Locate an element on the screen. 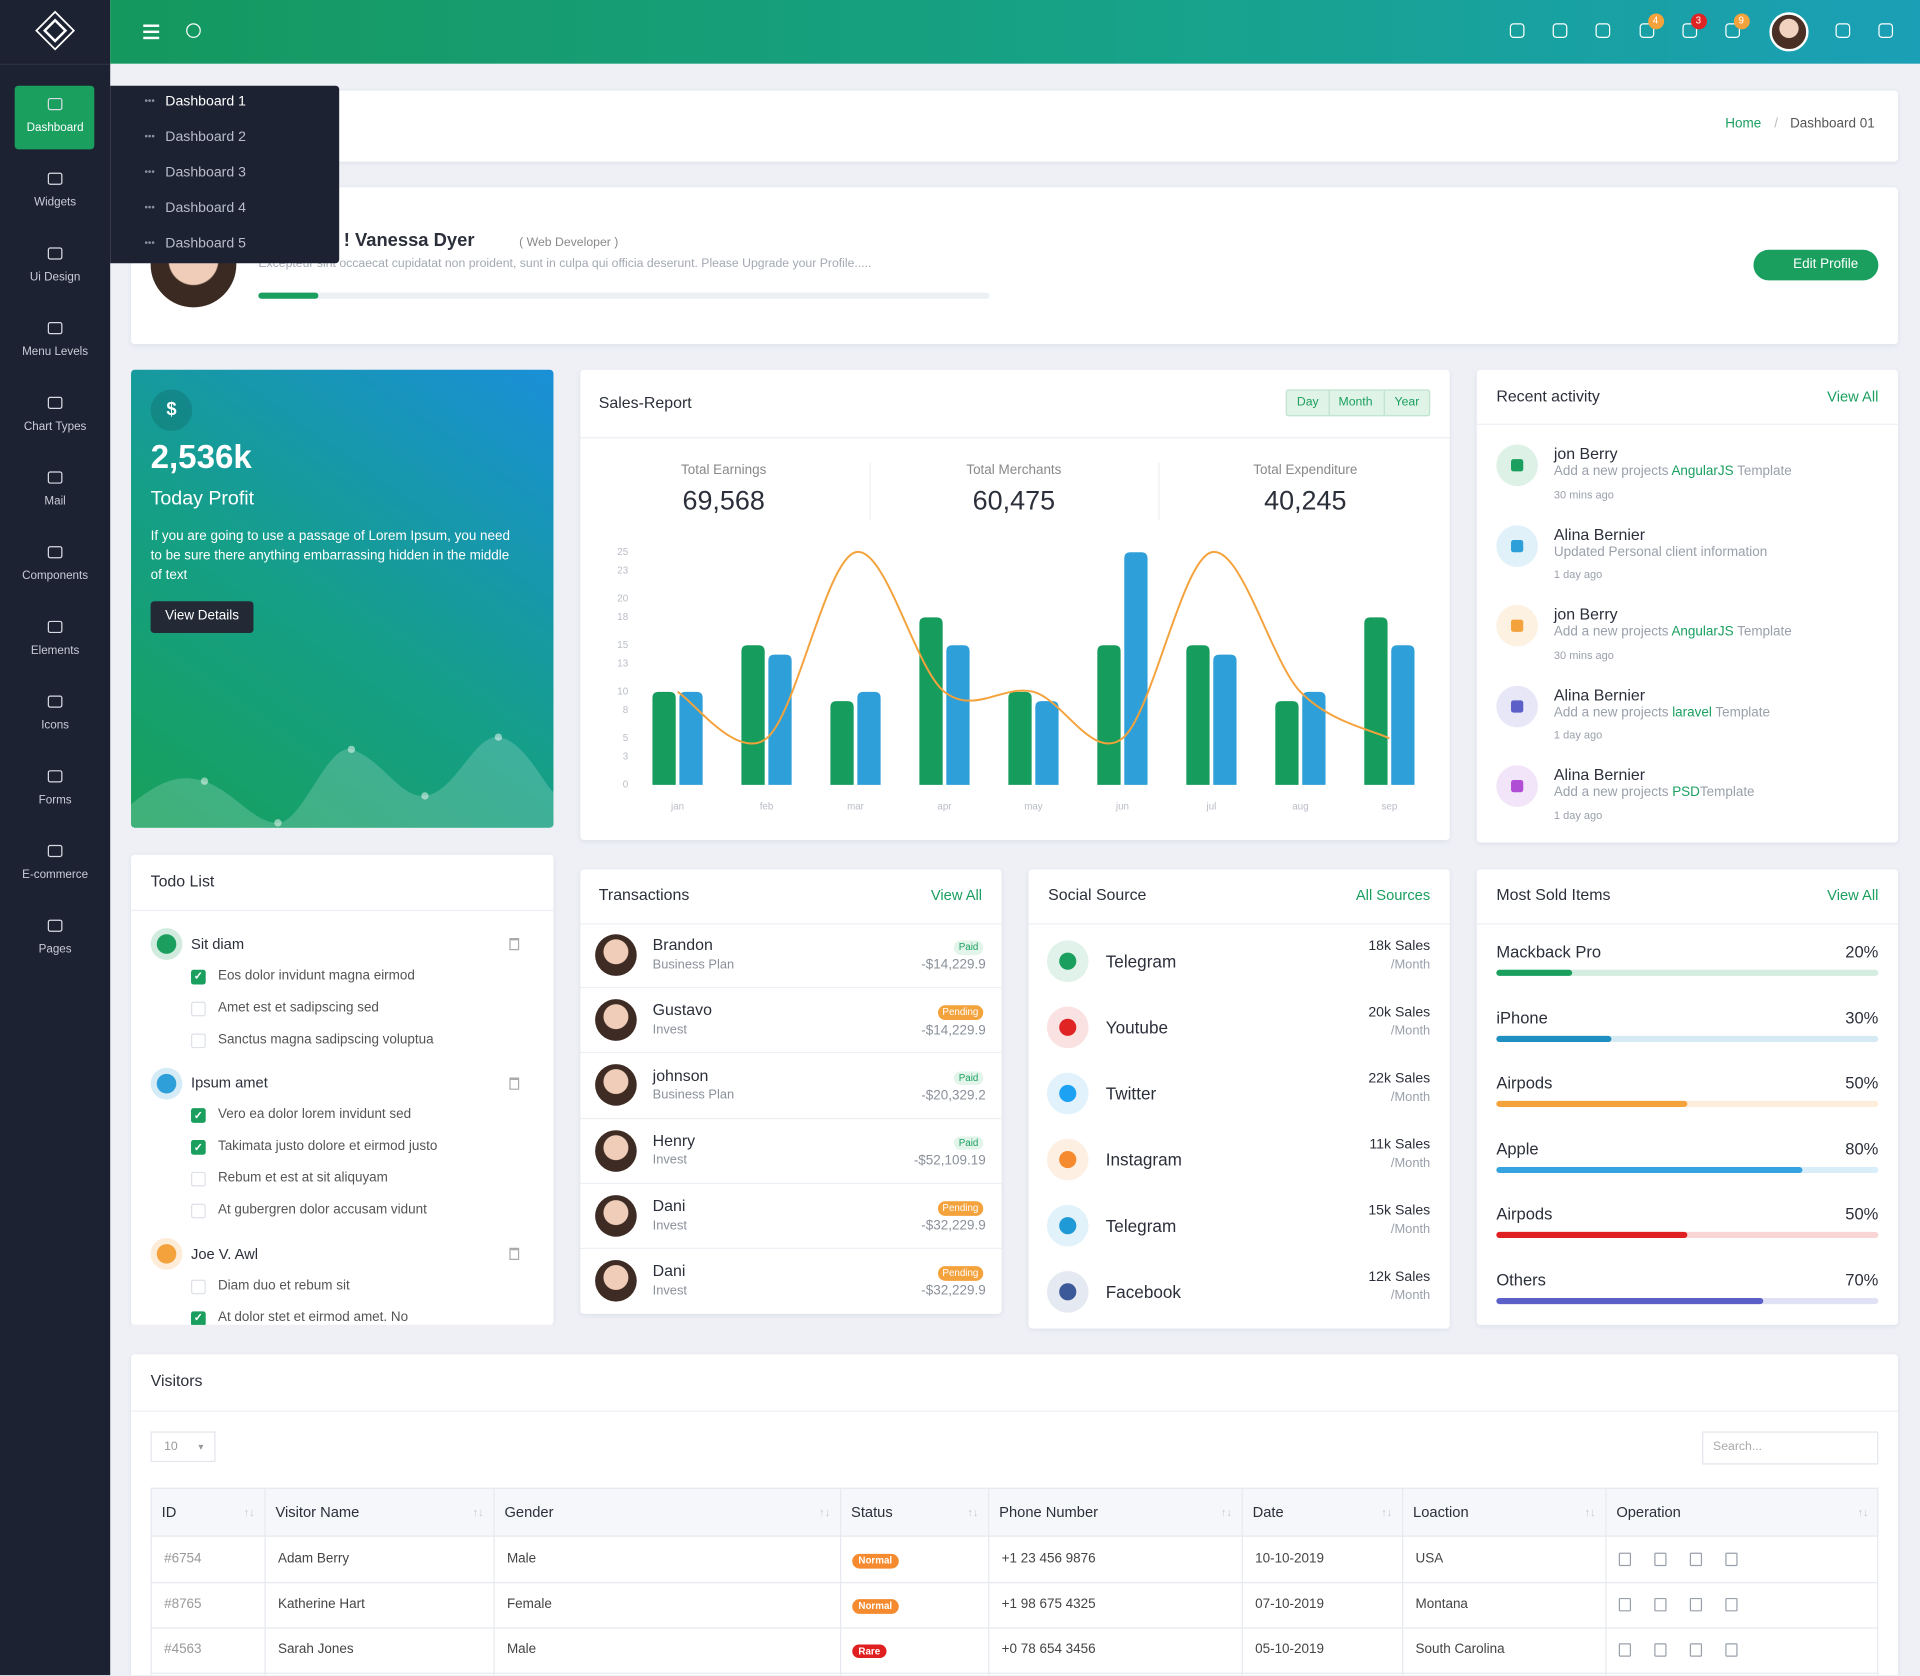 This screenshot has height=1676, width=1920. dollar-sign: $ is located at coordinates (171, 410).